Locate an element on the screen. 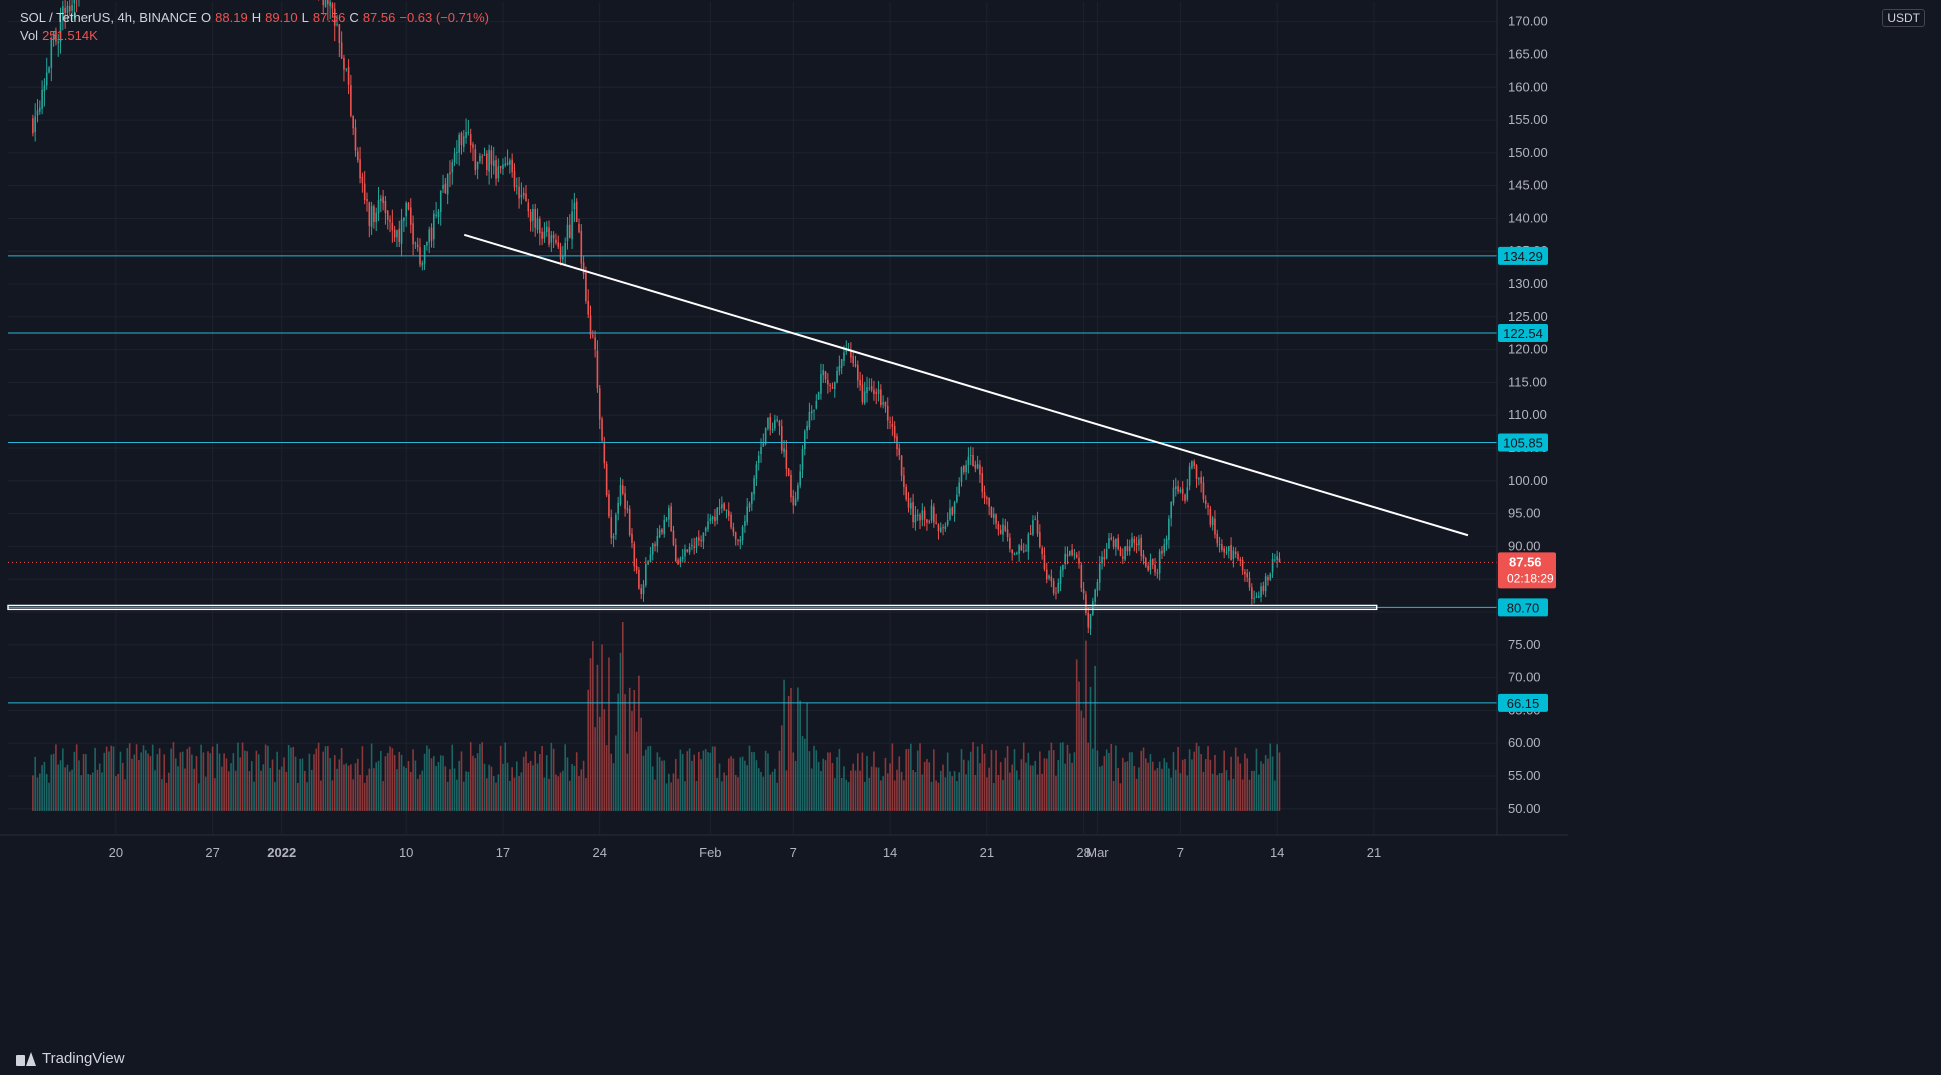 This screenshot has width=1941, height=1075. currency-badge: USDT is located at coordinates (1903, 18).